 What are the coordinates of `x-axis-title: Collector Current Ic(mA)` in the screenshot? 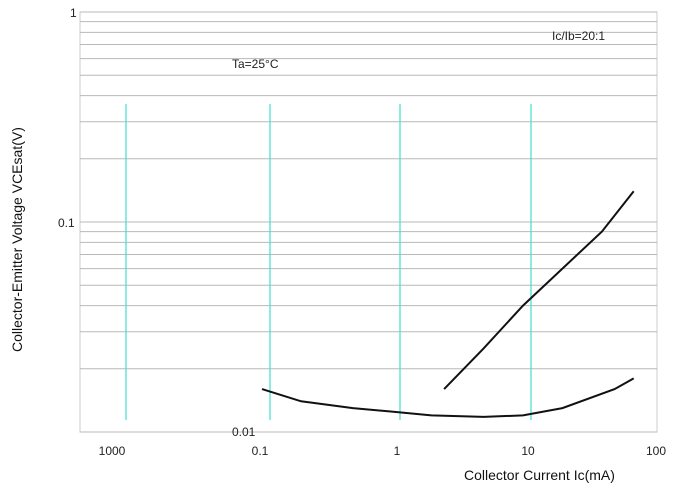 It's located at (539, 475).